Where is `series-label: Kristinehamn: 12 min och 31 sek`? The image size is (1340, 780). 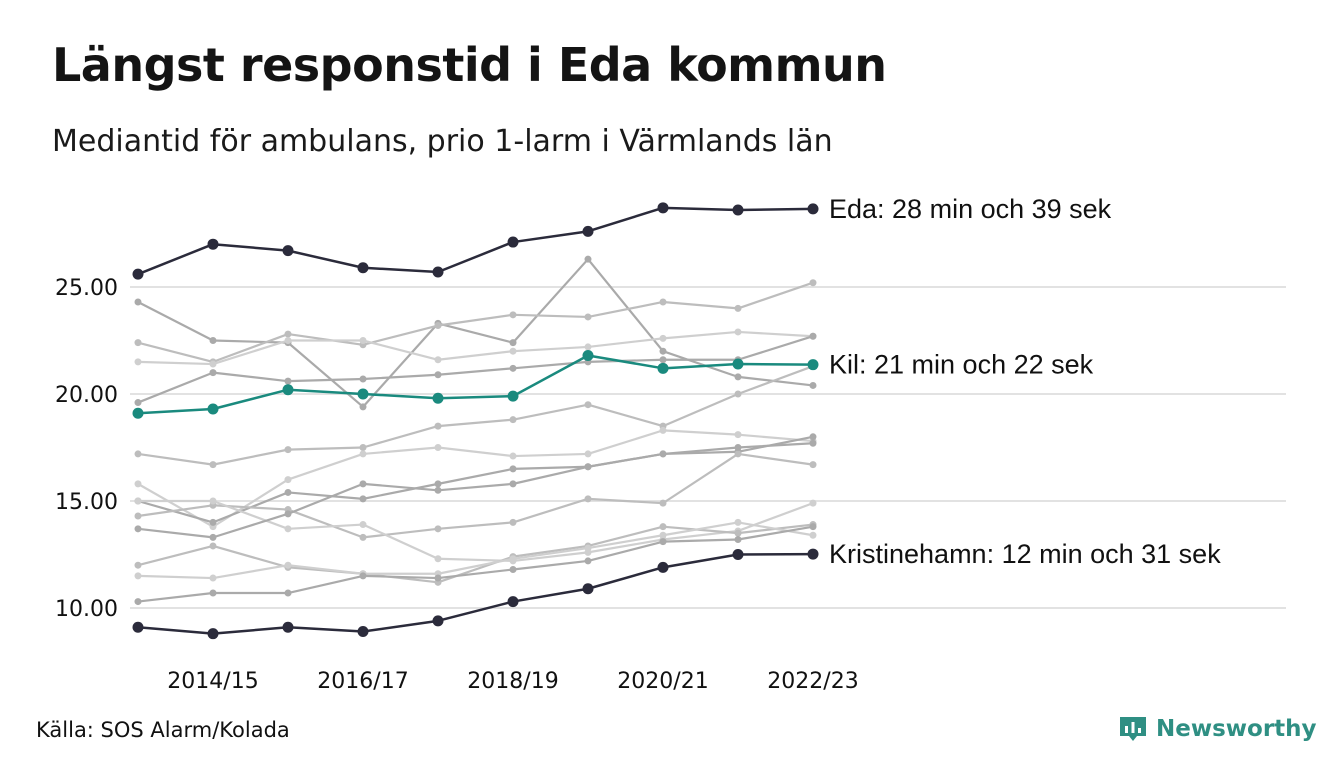
series-label: Kristinehamn: 12 min och 31 sek is located at coordinates (1025, 554).